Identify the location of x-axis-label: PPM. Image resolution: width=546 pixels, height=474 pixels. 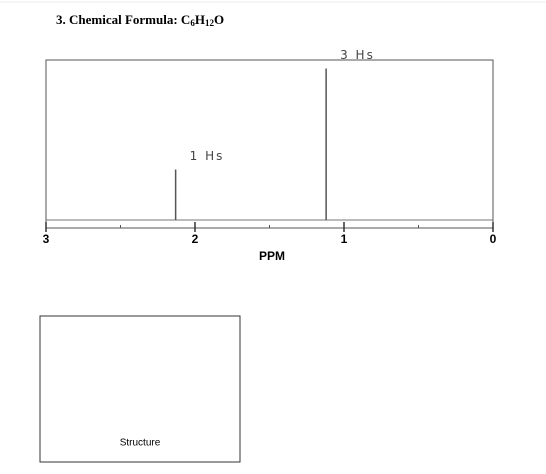
(272, 256).